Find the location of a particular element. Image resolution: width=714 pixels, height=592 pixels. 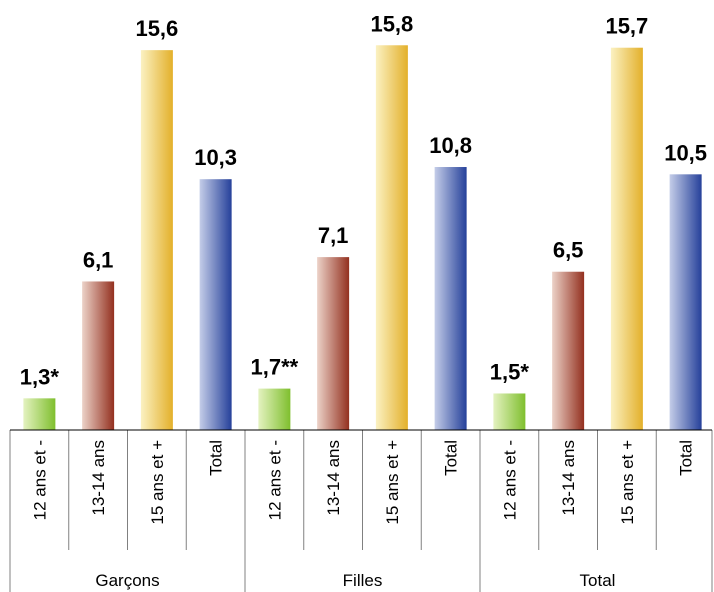

bar-gar-ons-total is located at coordinates (215, 304).